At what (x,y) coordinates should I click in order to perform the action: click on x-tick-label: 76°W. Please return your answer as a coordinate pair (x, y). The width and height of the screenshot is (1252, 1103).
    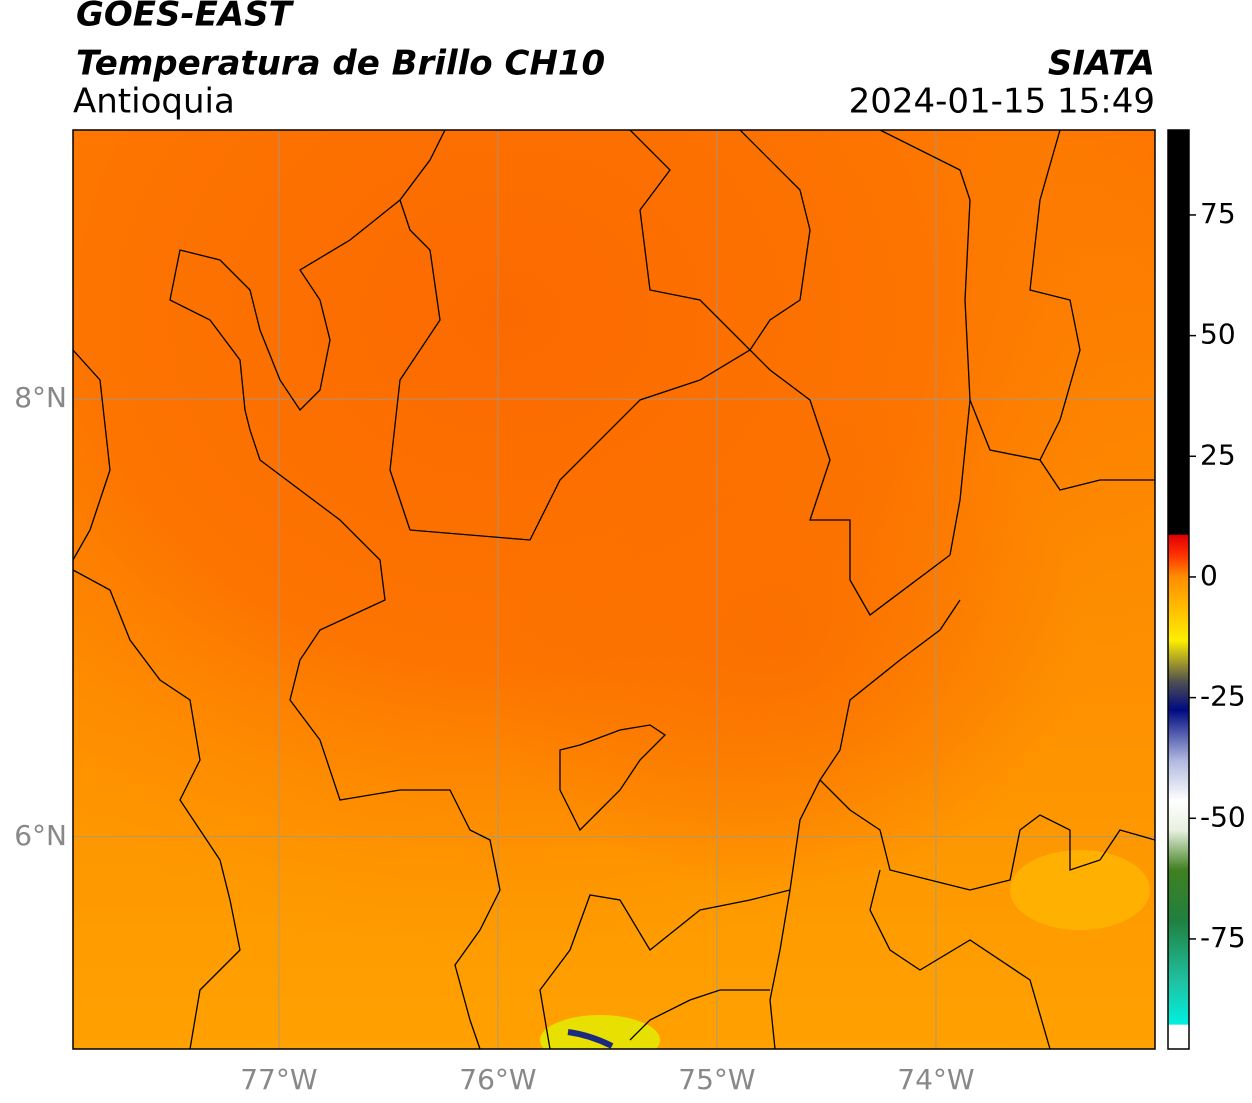
    Looking at the image, I should click on (497, 1079).